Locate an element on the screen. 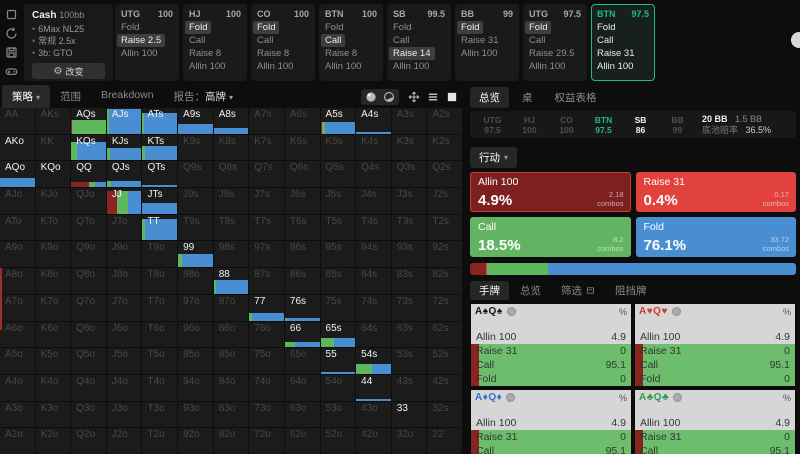  hand-cell-84s: 84s is located at coordinates (373, 281).